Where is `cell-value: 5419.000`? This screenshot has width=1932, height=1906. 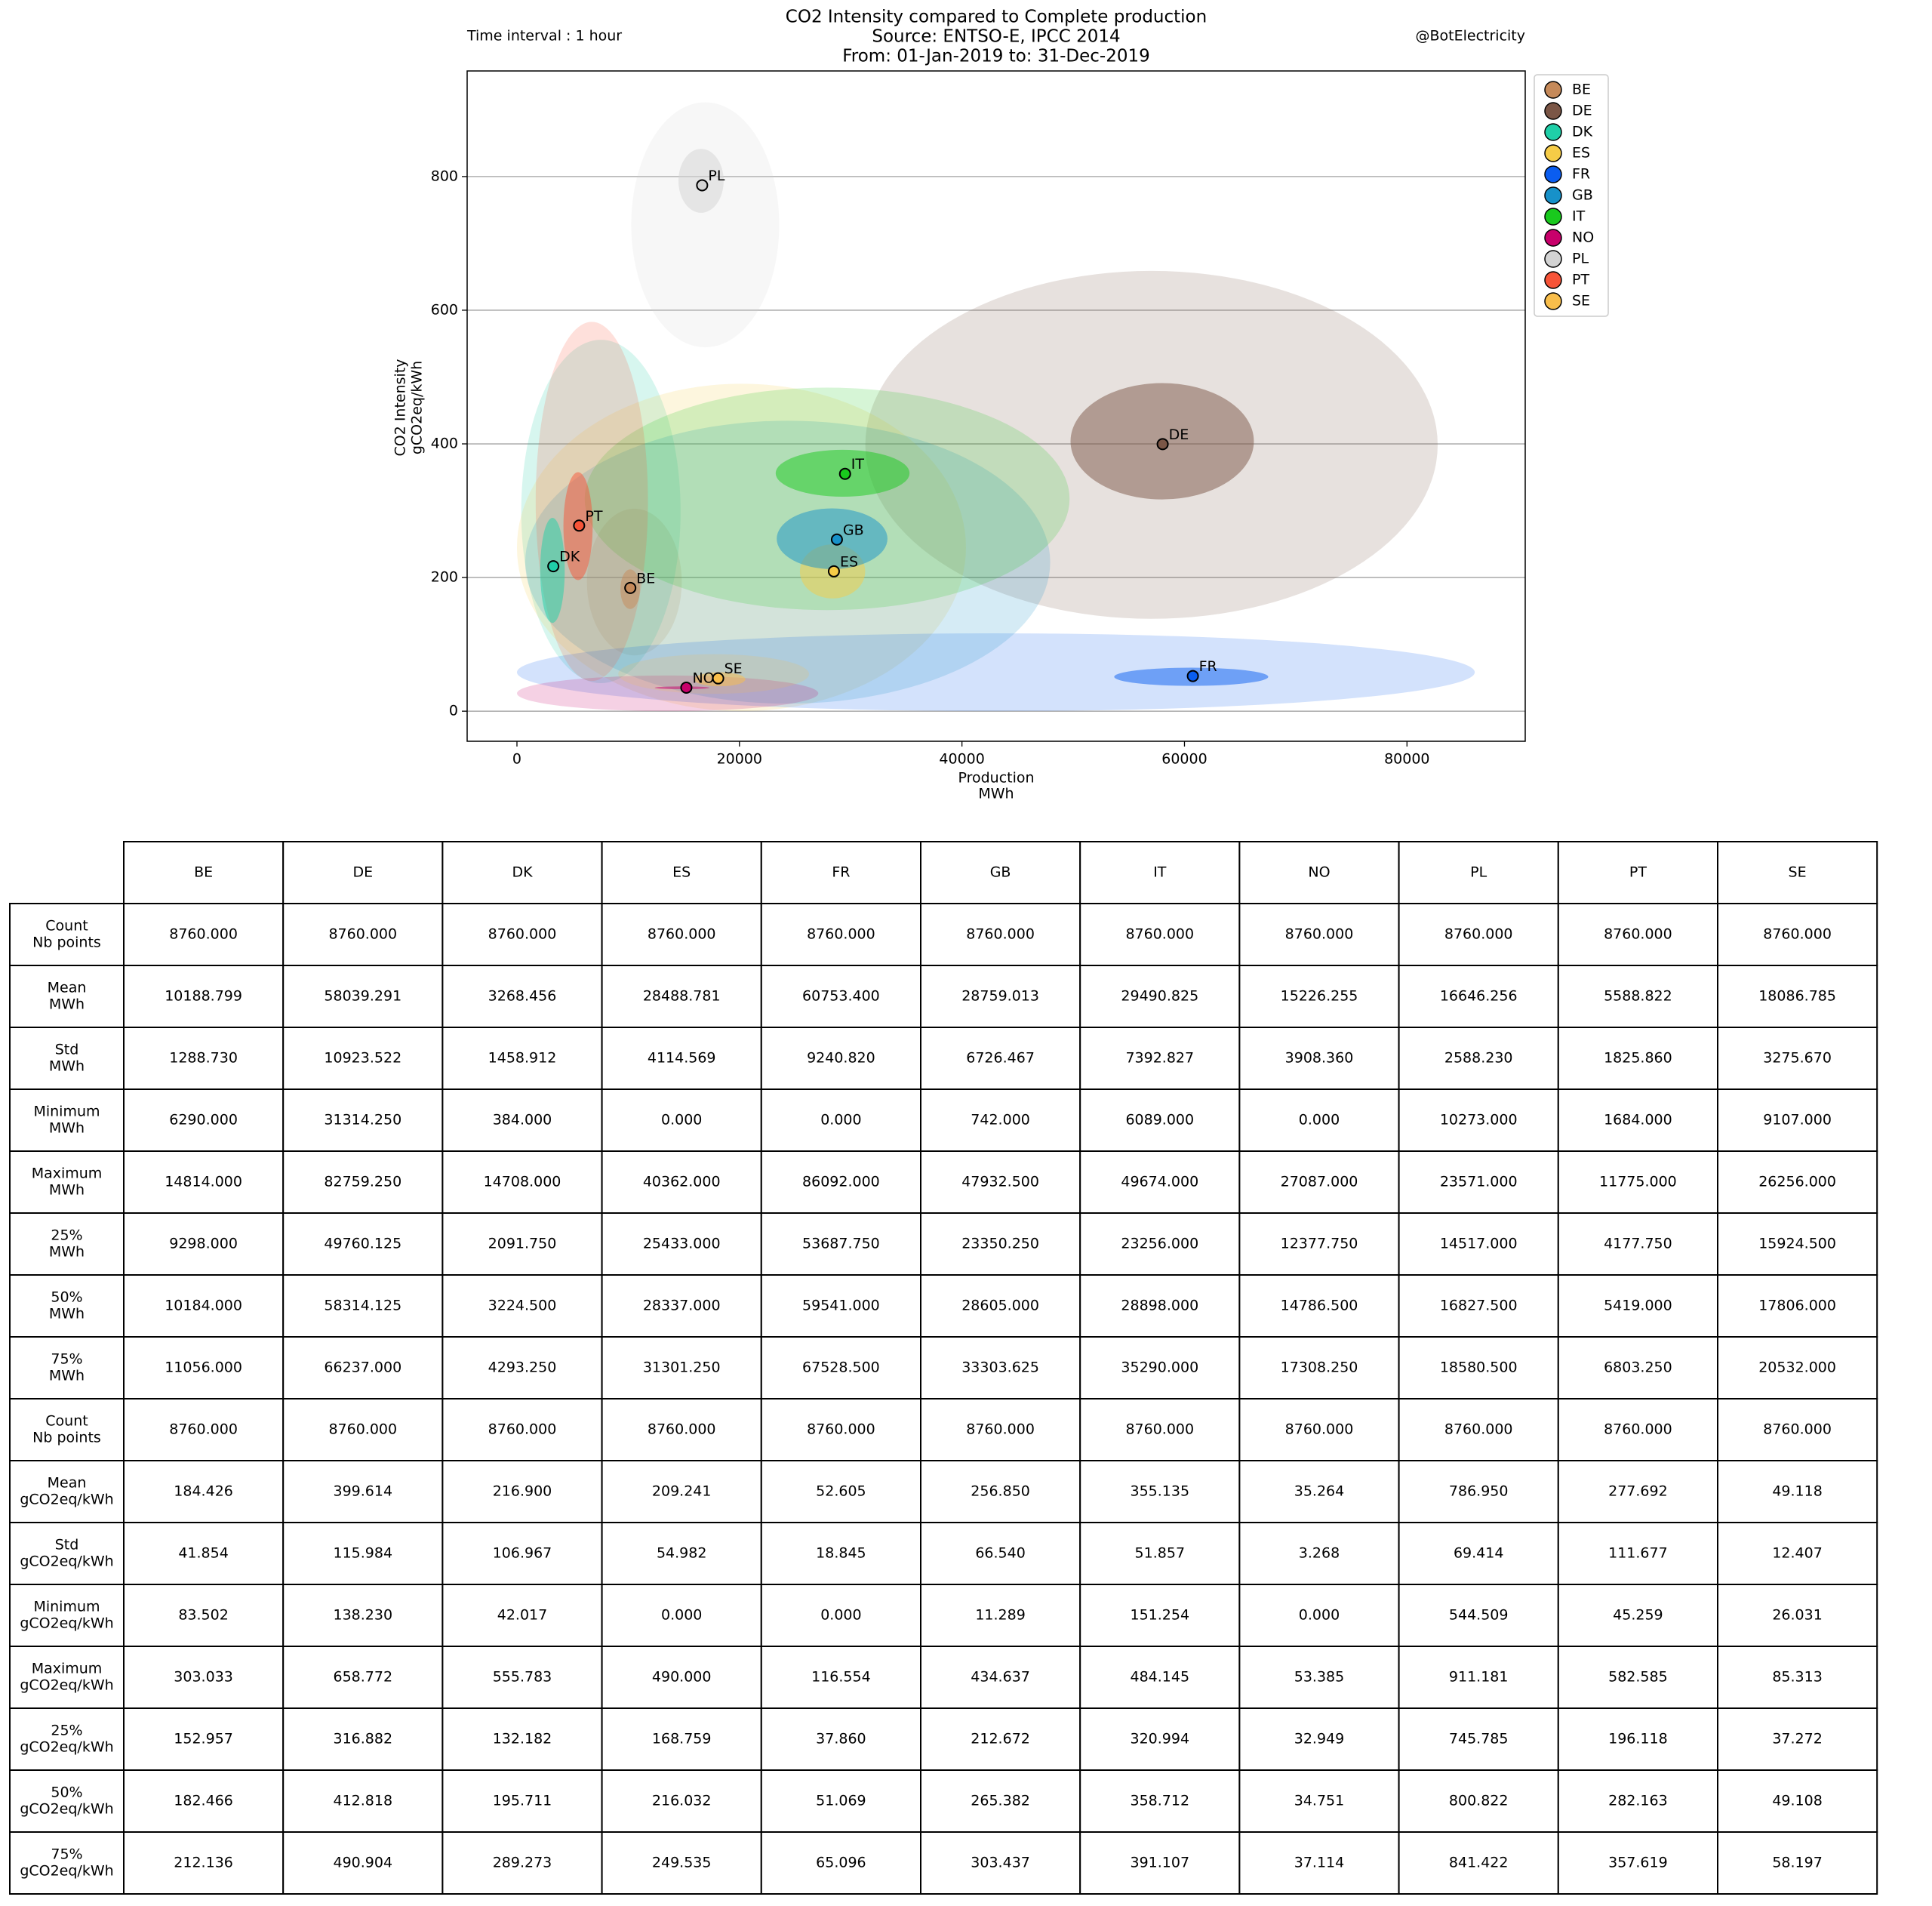
cell-value: 5419.000 is located at coordinates (1638, 1306).